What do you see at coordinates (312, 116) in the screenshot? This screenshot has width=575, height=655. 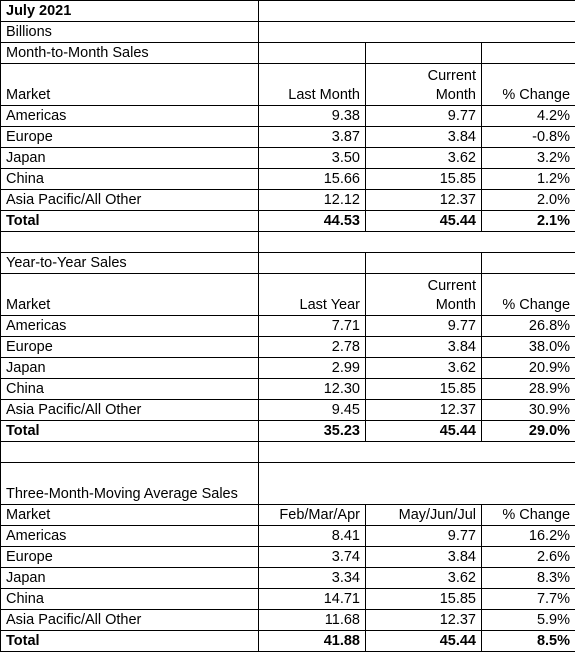 I see `value-cell: 9.38` at bounding box center [312, 116].